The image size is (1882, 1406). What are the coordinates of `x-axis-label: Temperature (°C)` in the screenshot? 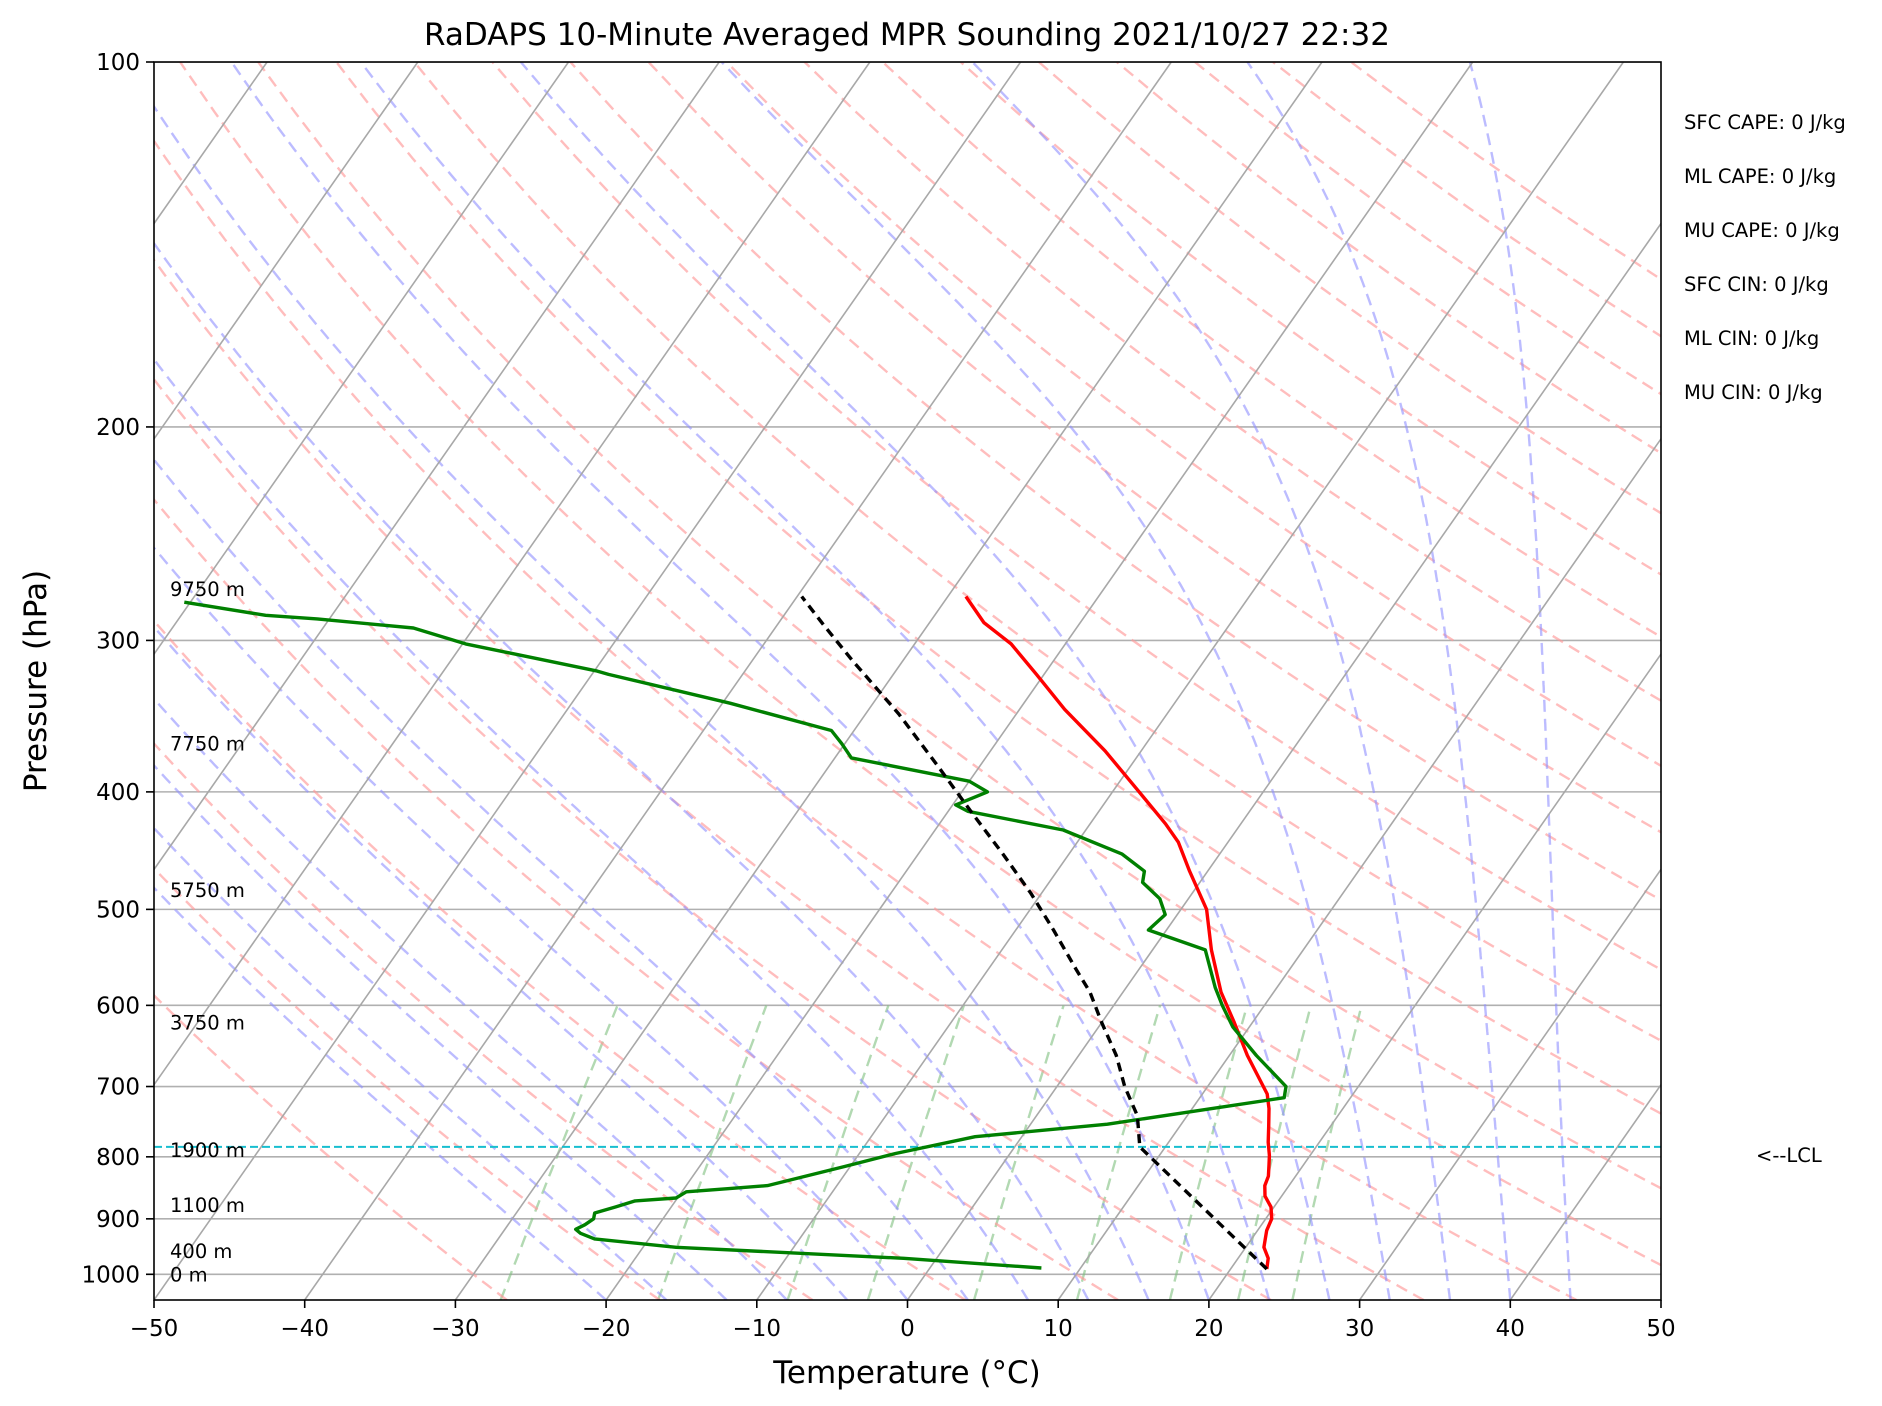 It's located at (906, 1373).